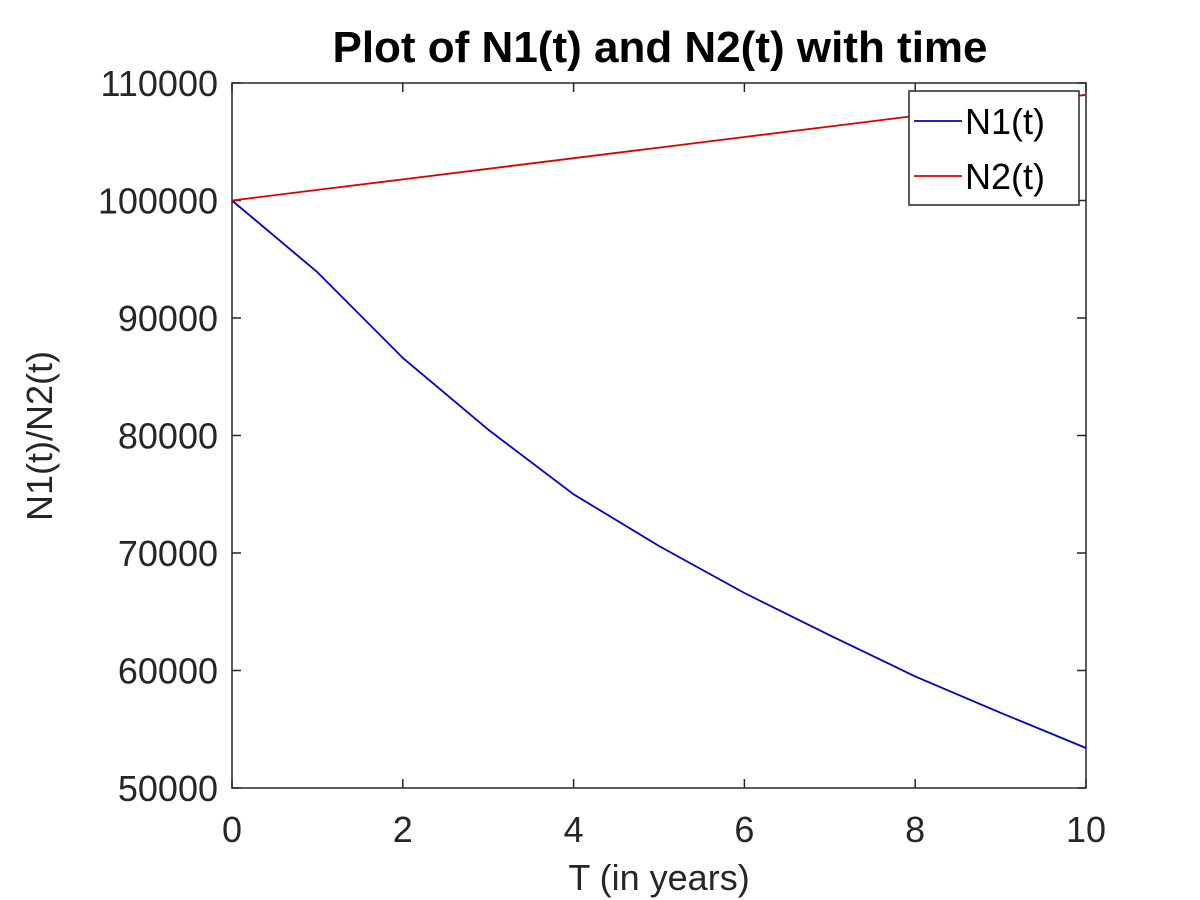  I want to click on legend-label-n2: N2(t), so click(1005, 176).